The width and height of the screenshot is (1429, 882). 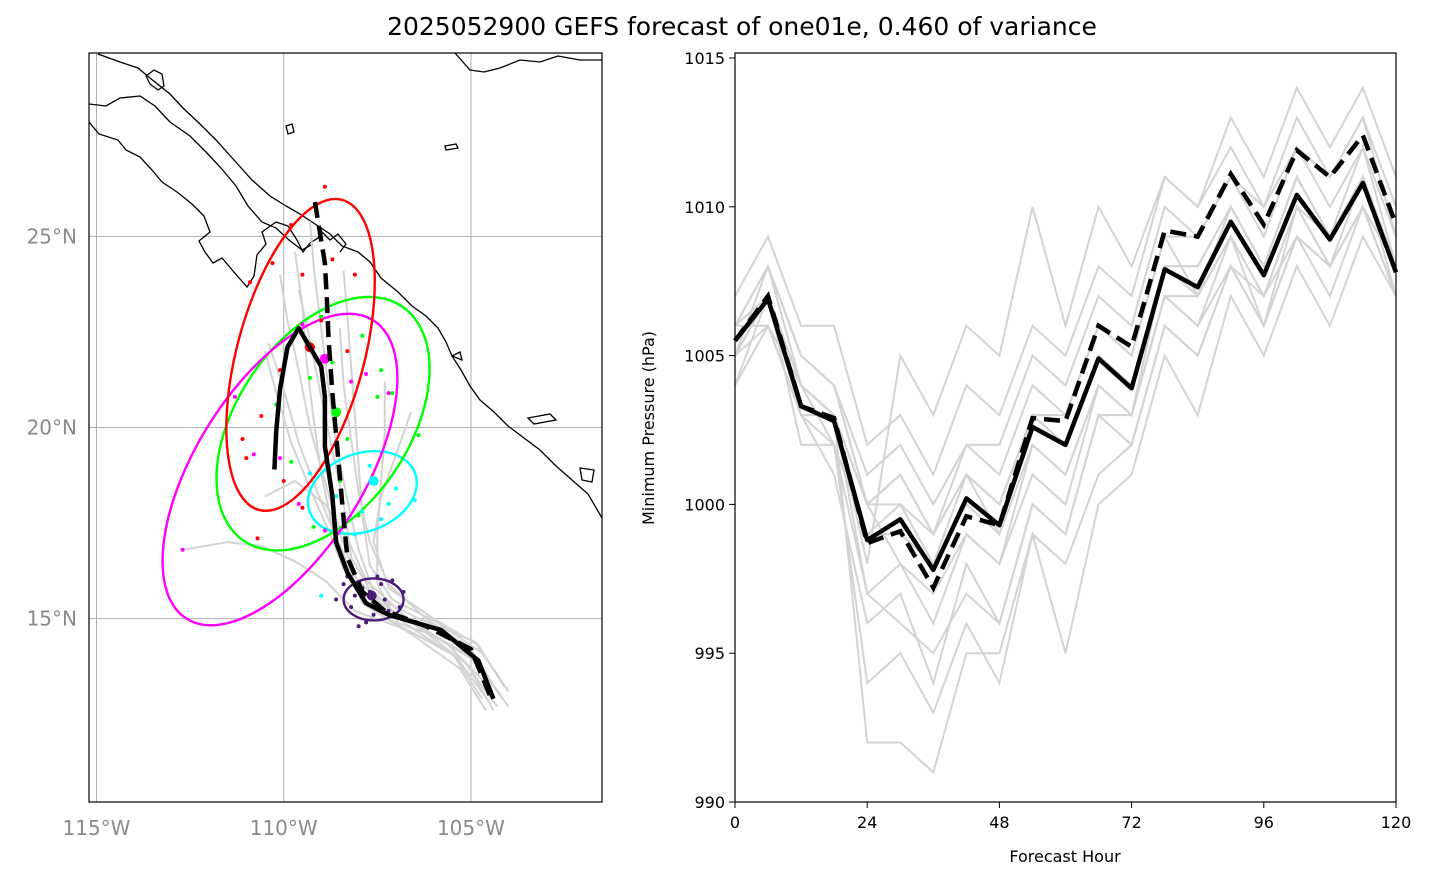 I want to click on y-tick-label-1: 995, so click(x=709, y=653).